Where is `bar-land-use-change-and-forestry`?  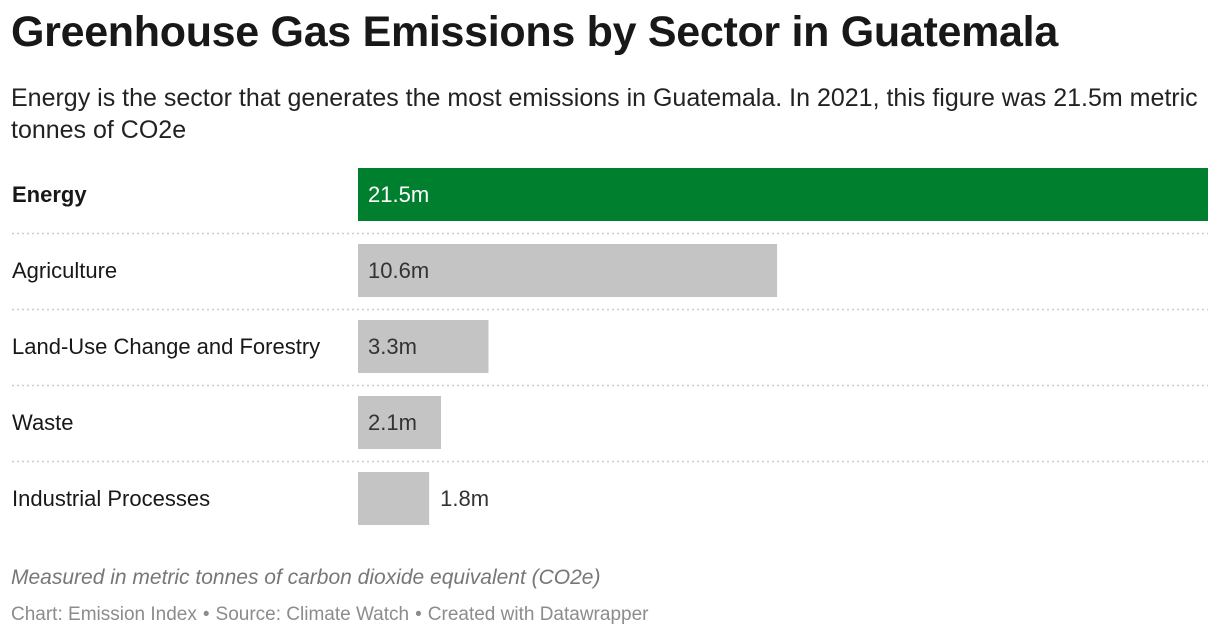
bar-land-use-change-and-forestry is located at coordinates (423, 346).